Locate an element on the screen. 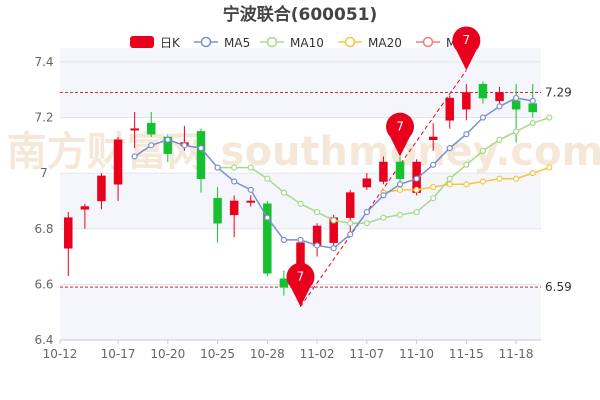 The image size is (600, 400). chart-legend: 日KMA5MA10MA20MA30 is located at coordinates (305, 43).